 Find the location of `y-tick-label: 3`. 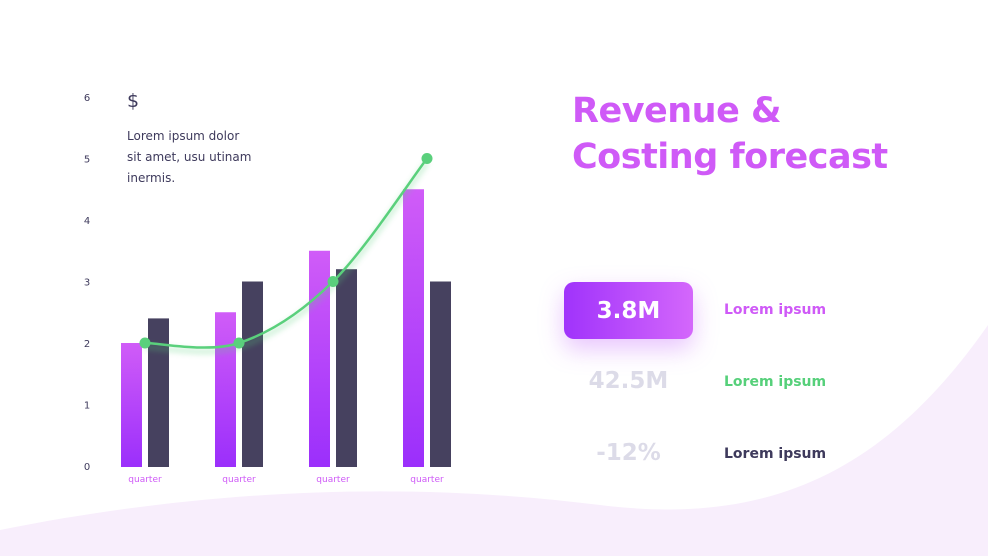

y-tick-label: 3 is located at coordinates (87, 283).